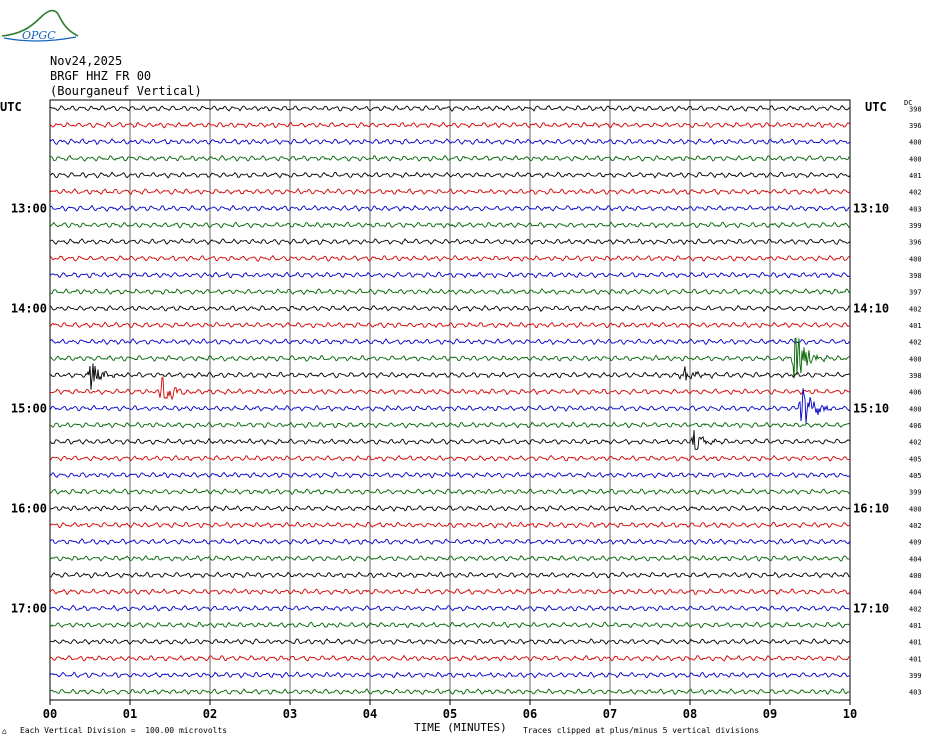 Image resolution: width=930 pixels, height=744 pixels. I want to click on x-tick-label: 00, so click(50, 714).